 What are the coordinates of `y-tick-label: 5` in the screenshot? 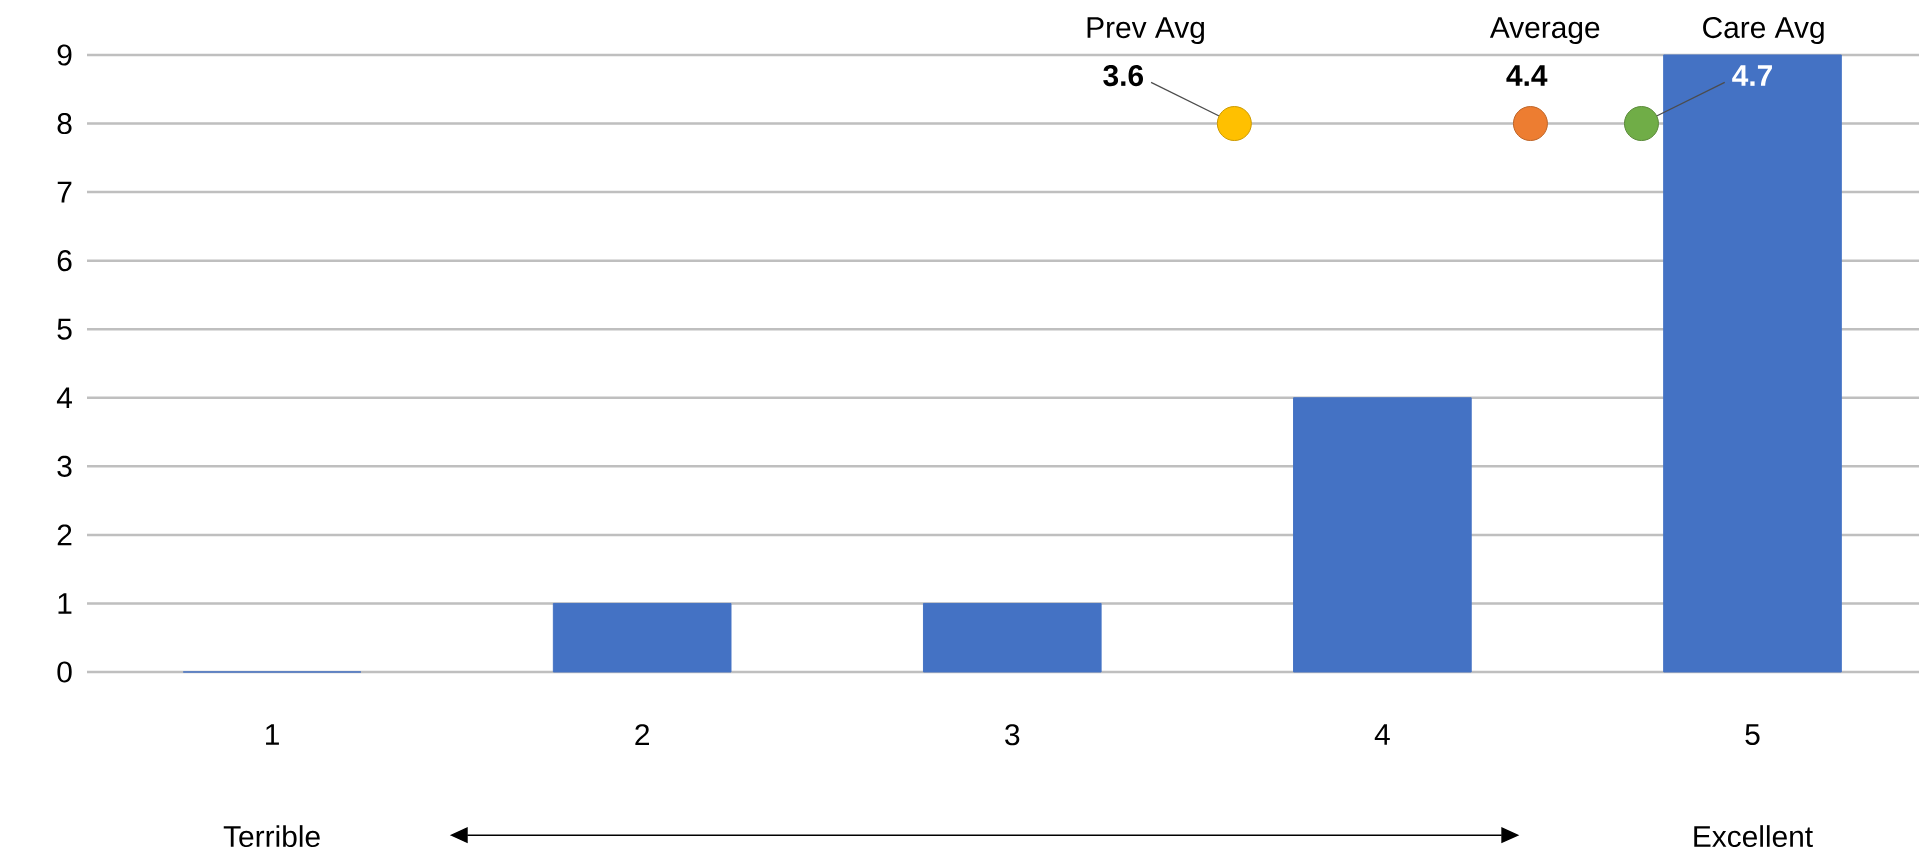 It's located at (64, 329).